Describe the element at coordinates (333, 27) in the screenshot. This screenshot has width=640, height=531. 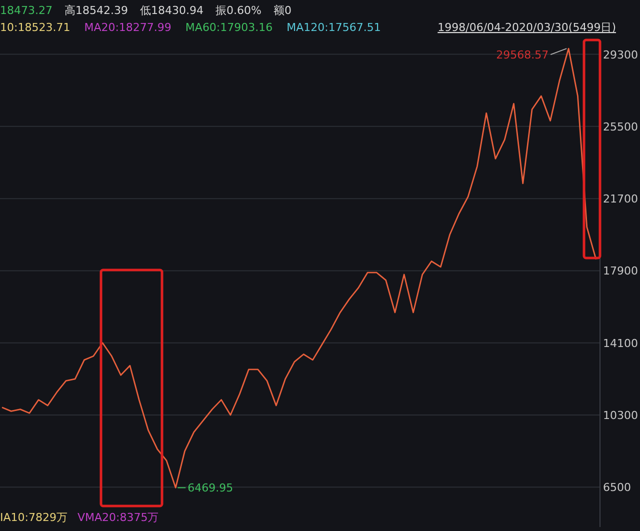
I see `text: MA120:17567.51` at that location.